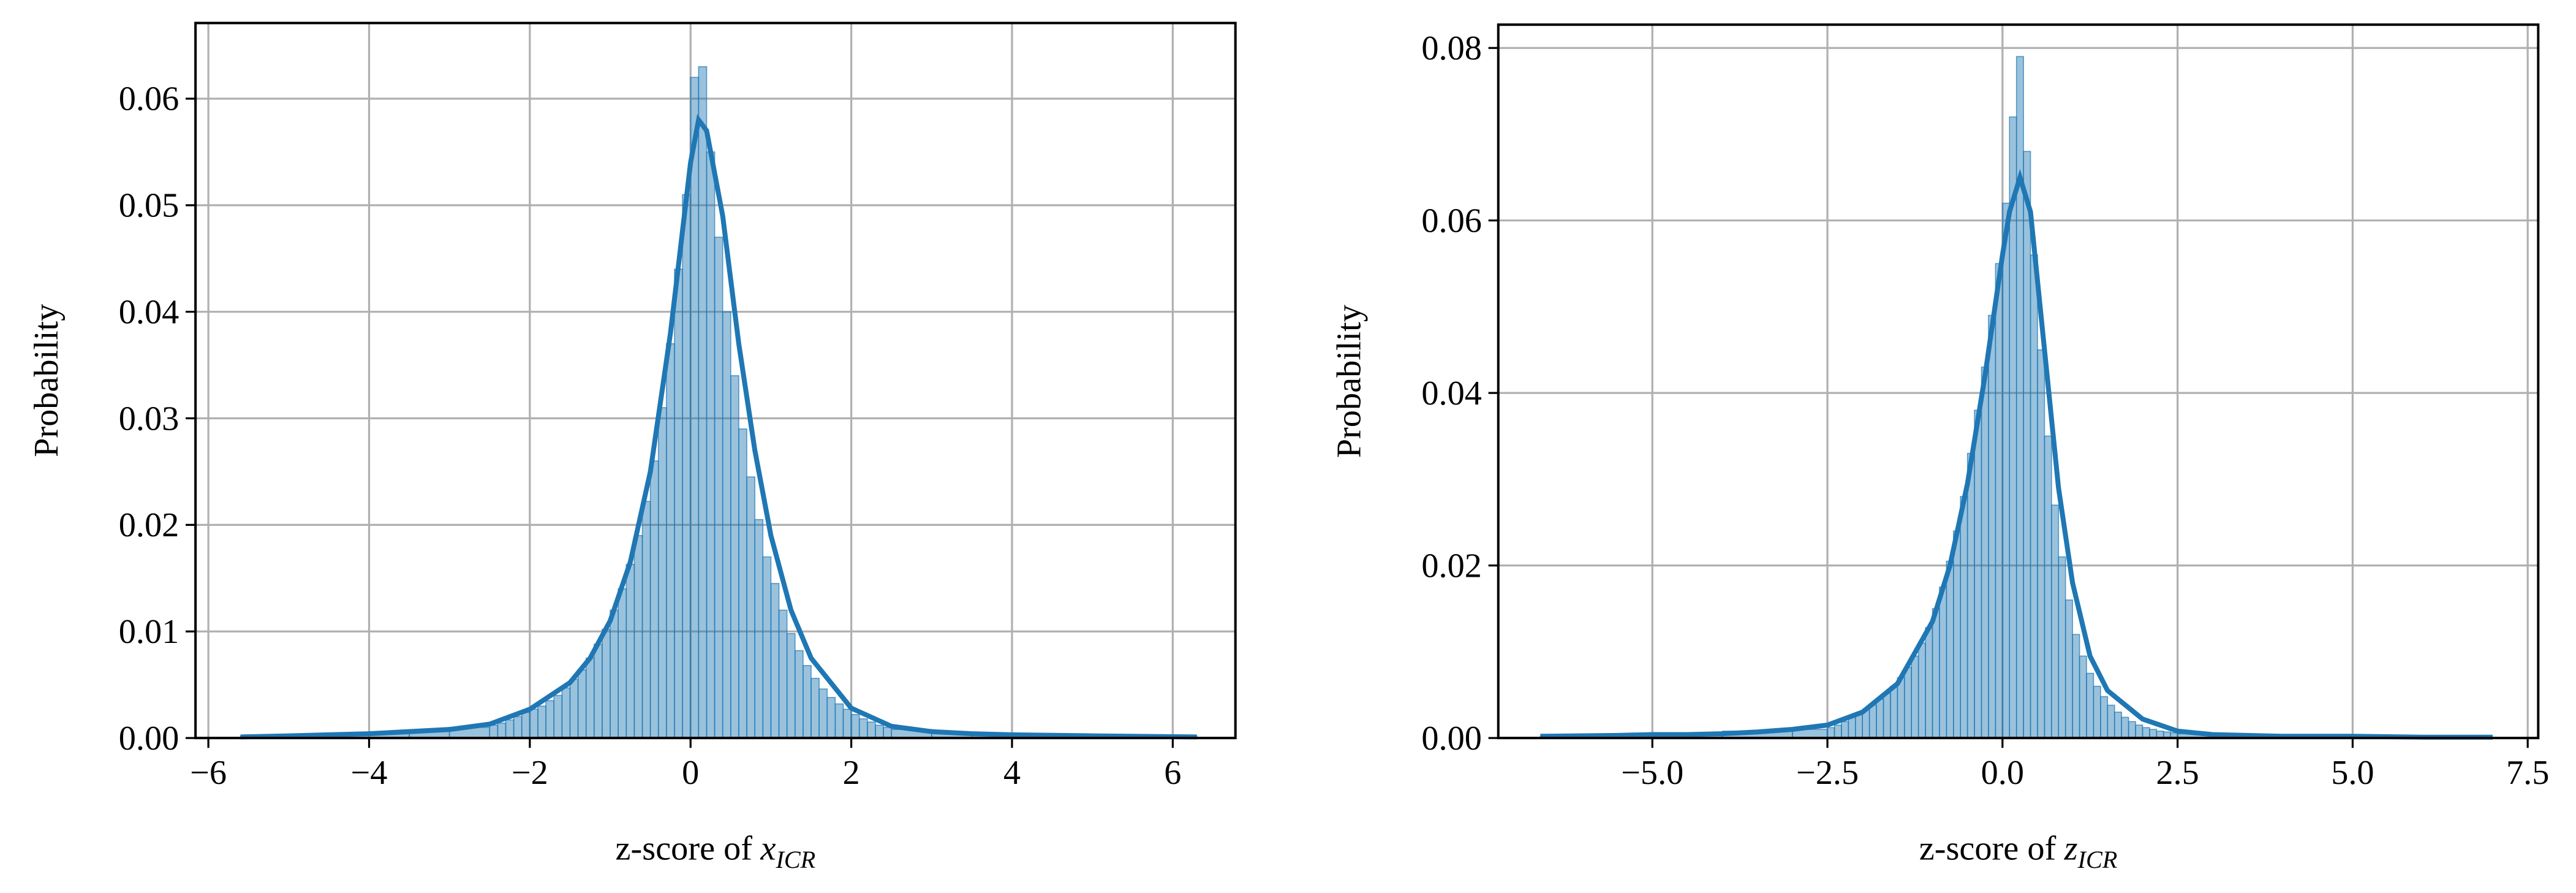  I want to click on x-axis-label: z-score of zICR, so click(2018, 851).